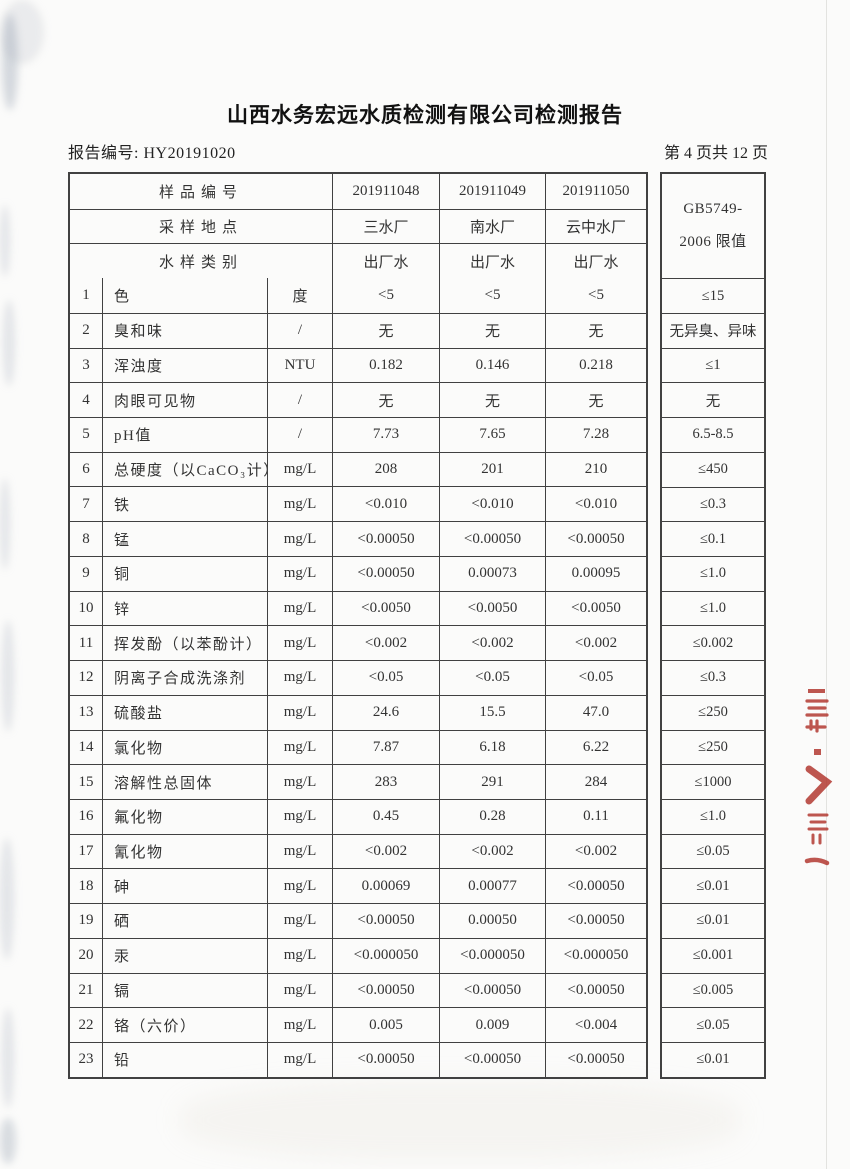 The image size is (850, 1169). Describe the element at coordinates (86, 885) in the screenshot. I see `row-number: 18` at that location.